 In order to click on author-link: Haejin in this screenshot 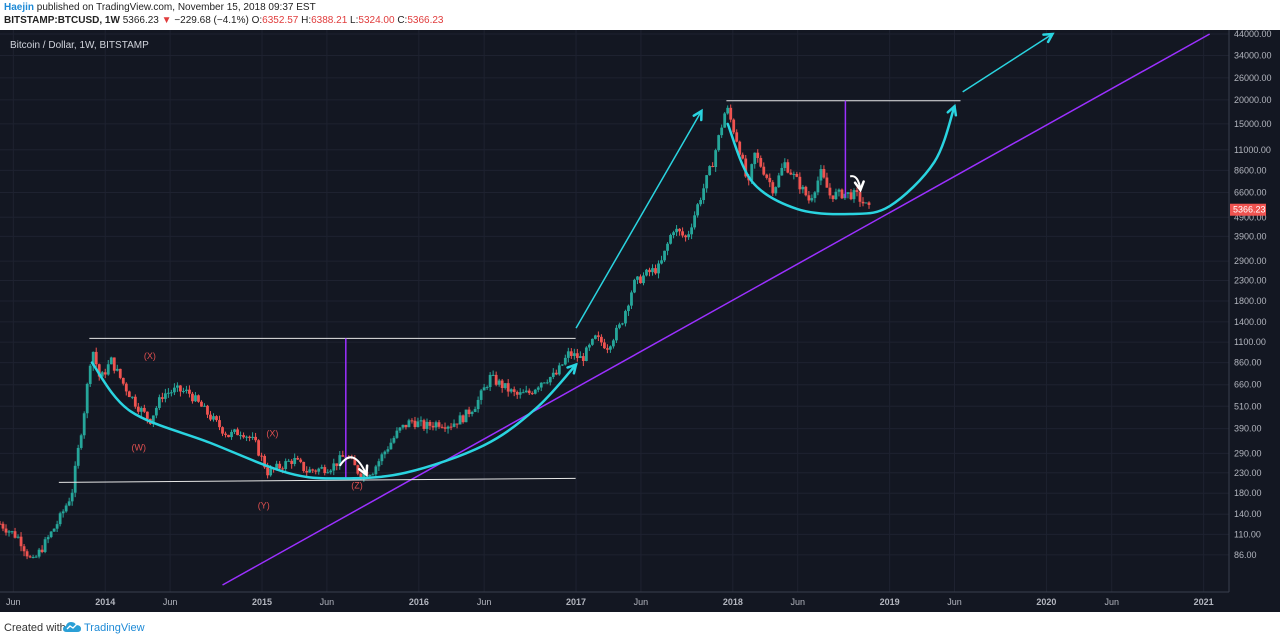, I will do `click(19, 7)`.